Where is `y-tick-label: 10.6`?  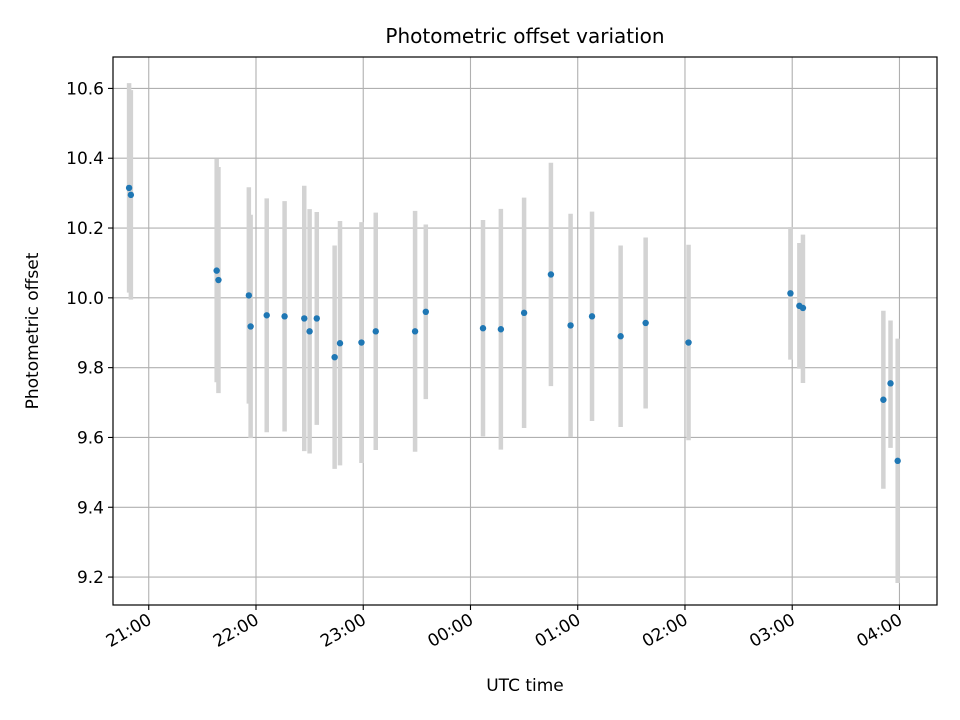 y-tick-label: 10.6 is located at coordinates (85, 89).